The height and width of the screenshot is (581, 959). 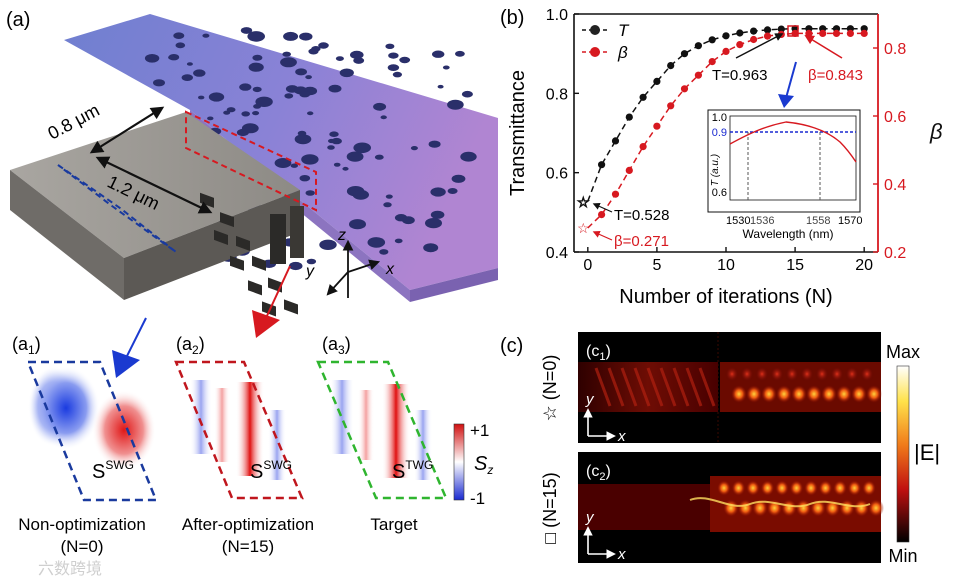 I want to click on waveguide-side, so click(x=212, y=245).